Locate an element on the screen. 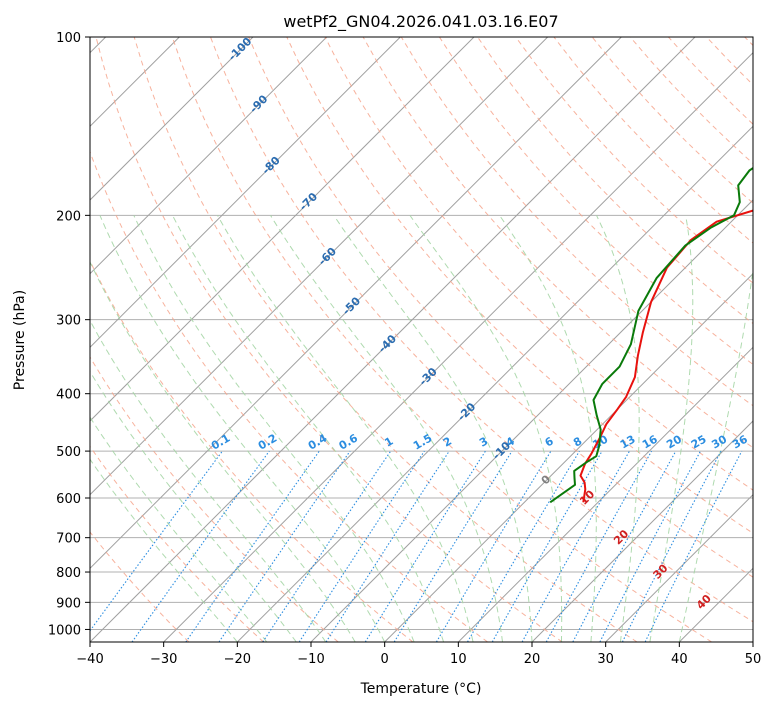  y-tick-label: 700 is located at coordinates (68, 539).